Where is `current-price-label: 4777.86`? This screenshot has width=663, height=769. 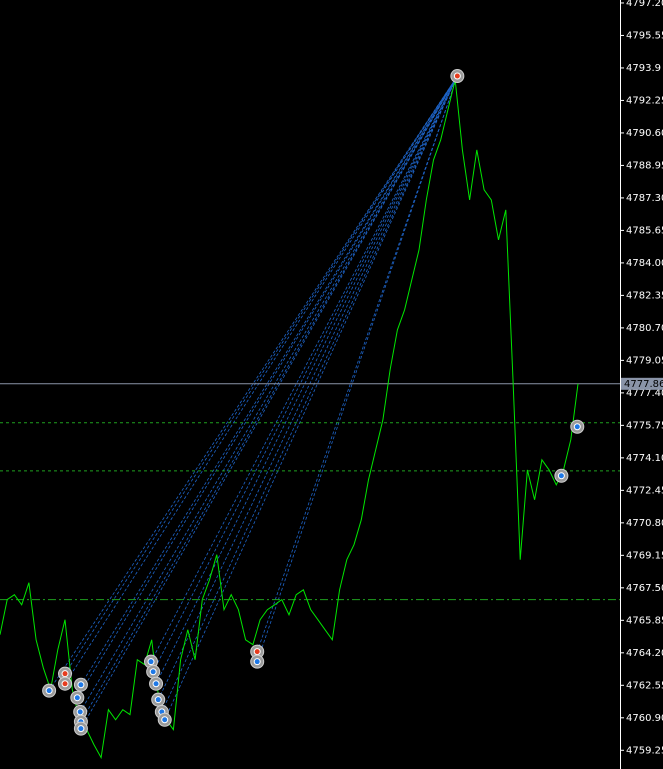 current-price-label: 4777.86 is located at coordinates (643, 384).